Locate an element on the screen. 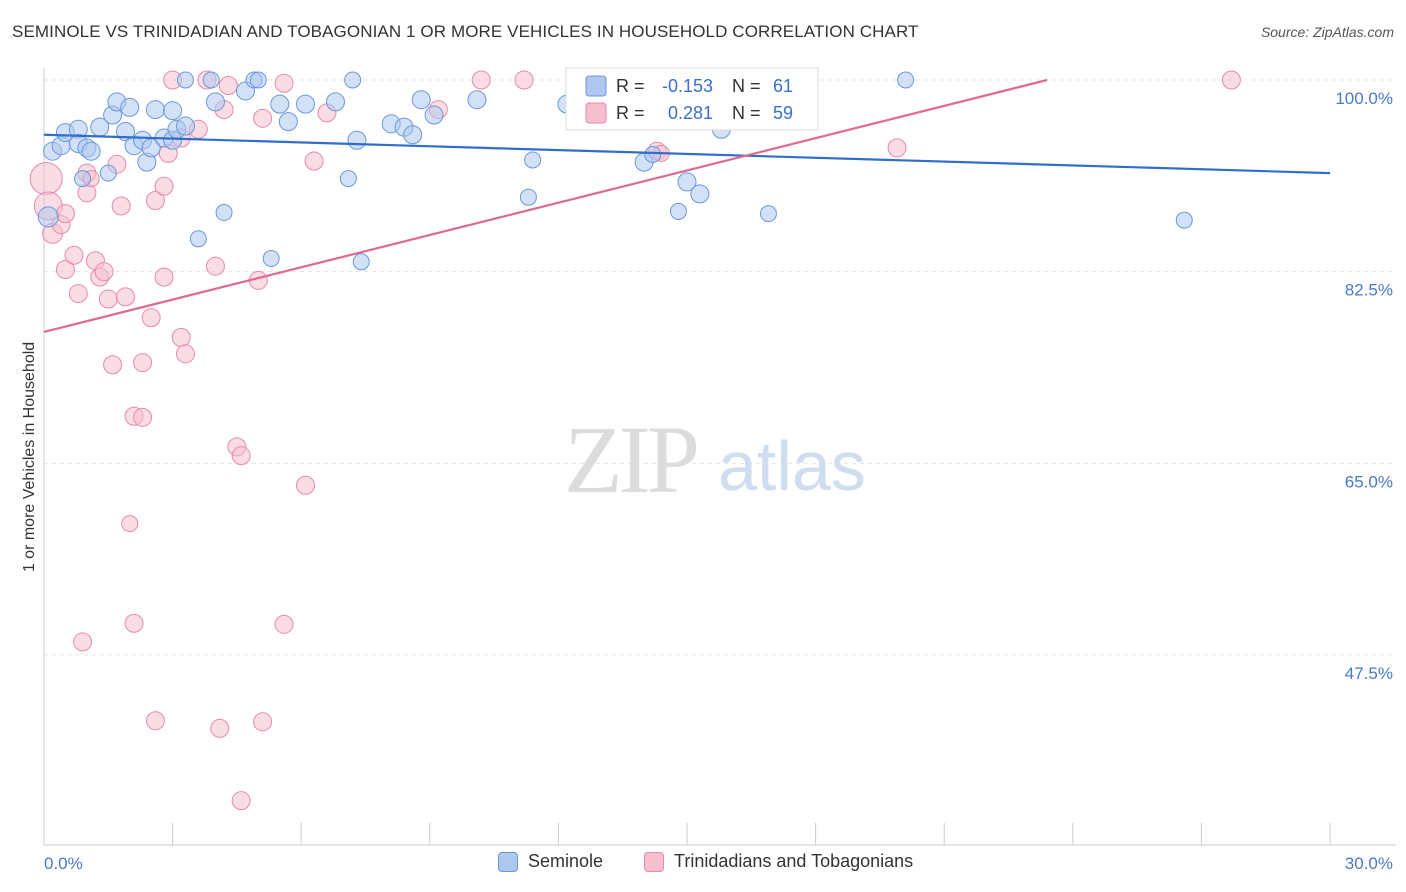  legend-r-trinidadians: 0.281 is located at coordinates (690, 113).